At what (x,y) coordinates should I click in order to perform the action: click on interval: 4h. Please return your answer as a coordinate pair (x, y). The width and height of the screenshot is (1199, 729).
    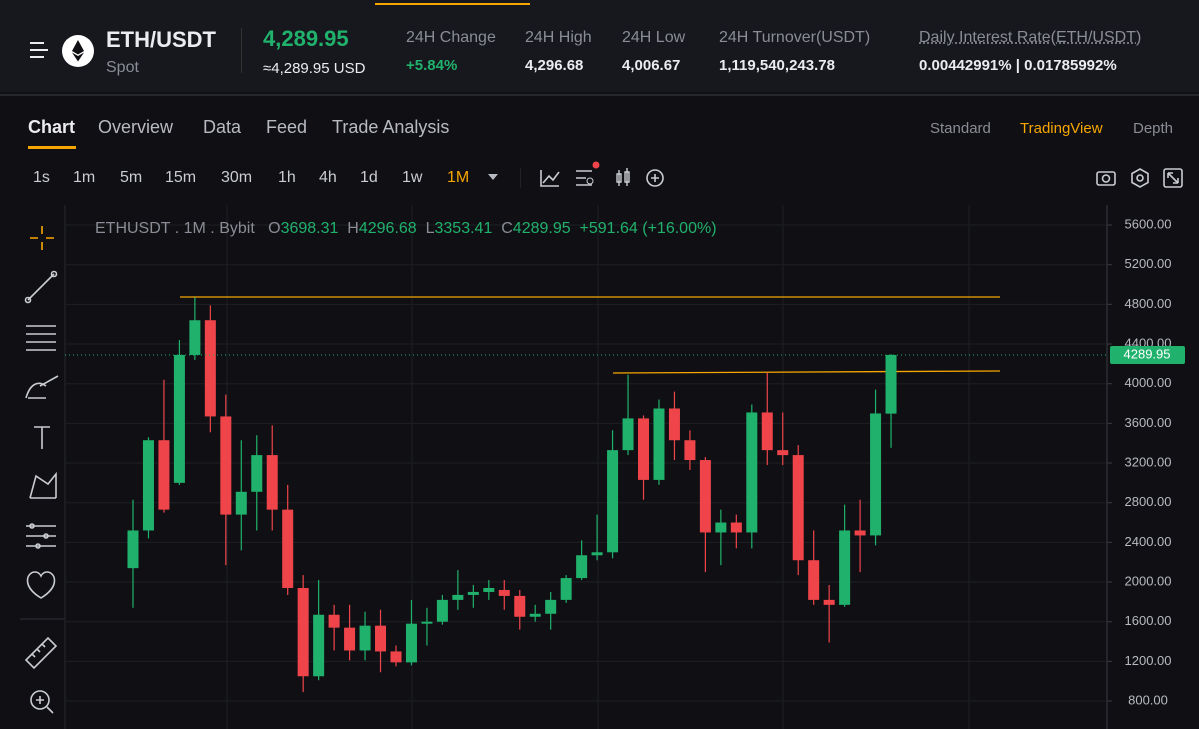
    Looking at the image, I should click on (328, 177).